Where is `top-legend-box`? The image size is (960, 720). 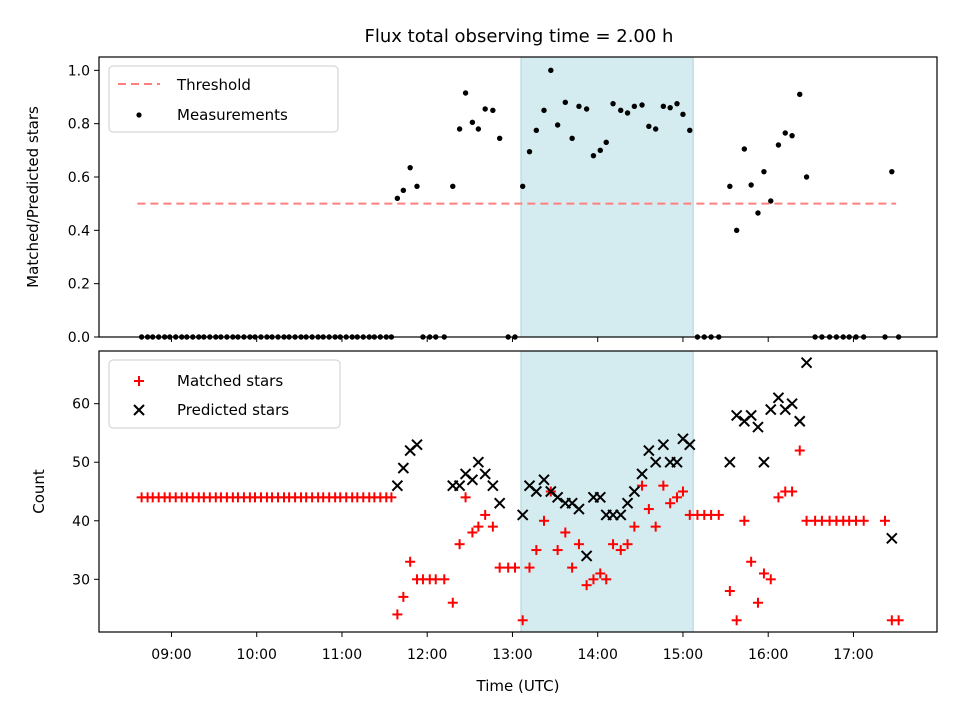 top-legend-box is located at coordinates (223, 99).